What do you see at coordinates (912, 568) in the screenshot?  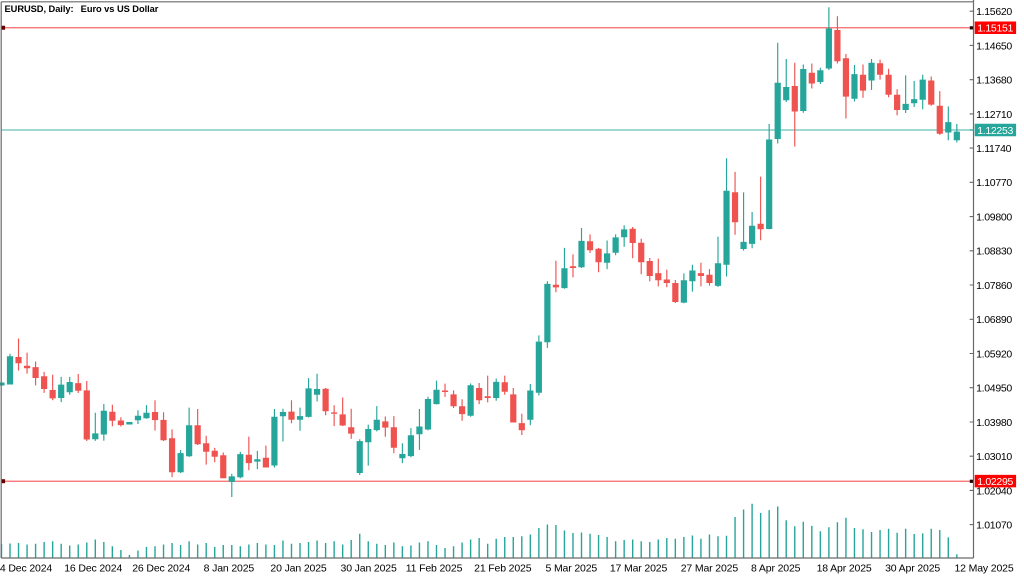 I see `svg-text: 30 Apr 2025` at bounding box center [912, 568].